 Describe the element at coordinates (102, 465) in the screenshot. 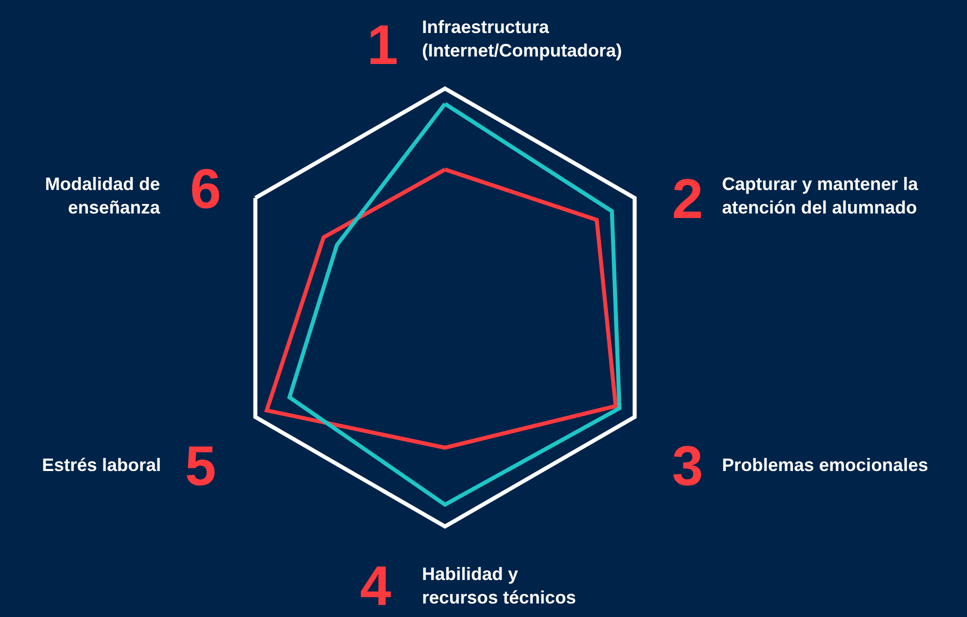

I see `spoke-label: Estrés laboral` at that location.